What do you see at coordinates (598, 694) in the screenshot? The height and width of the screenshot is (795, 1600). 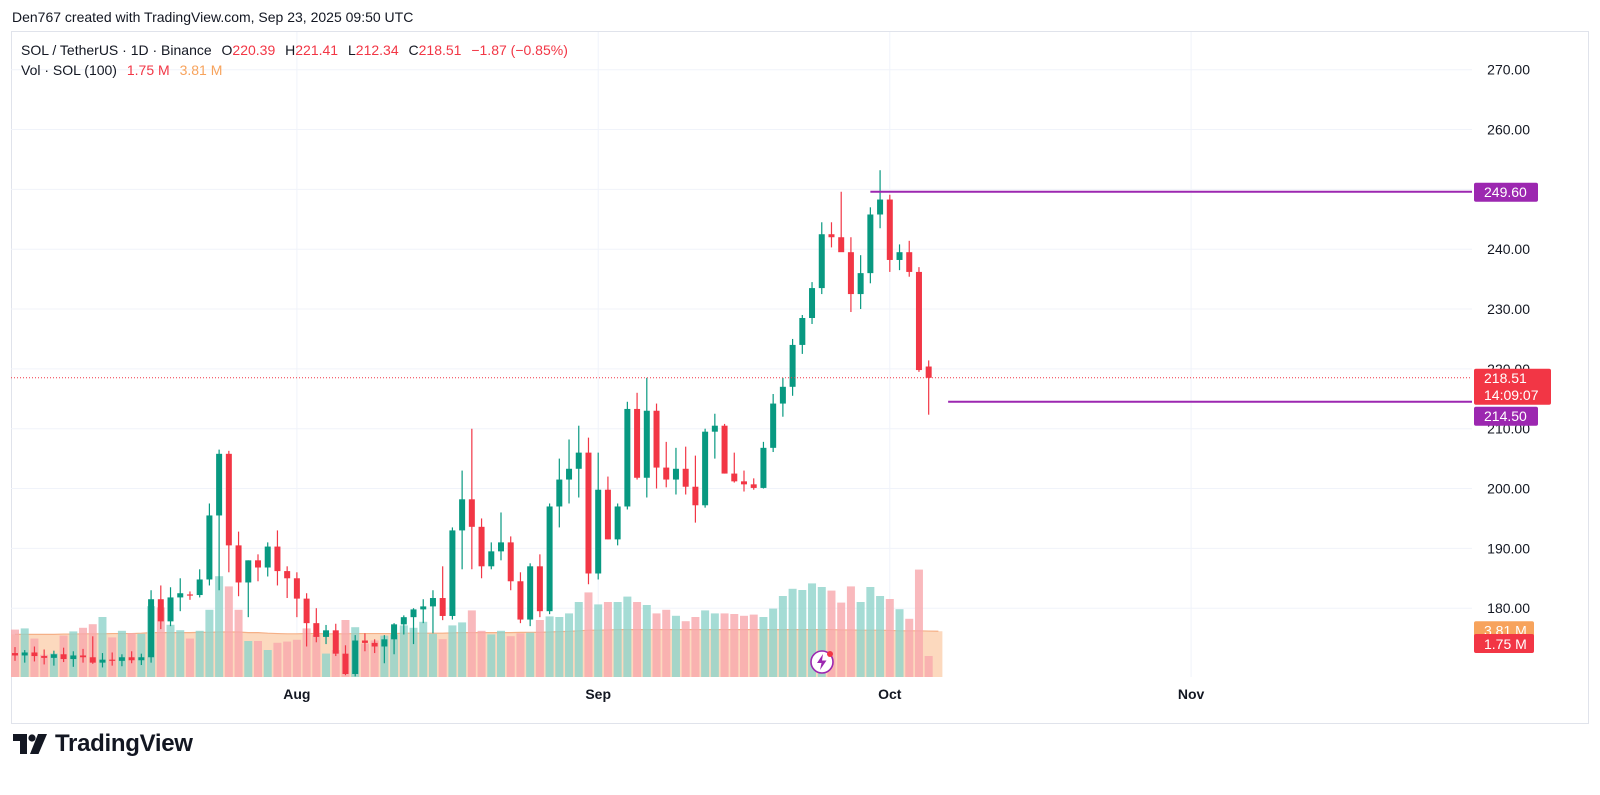 I see `time-tick-label: Sep` at bounding box center [598, 694].